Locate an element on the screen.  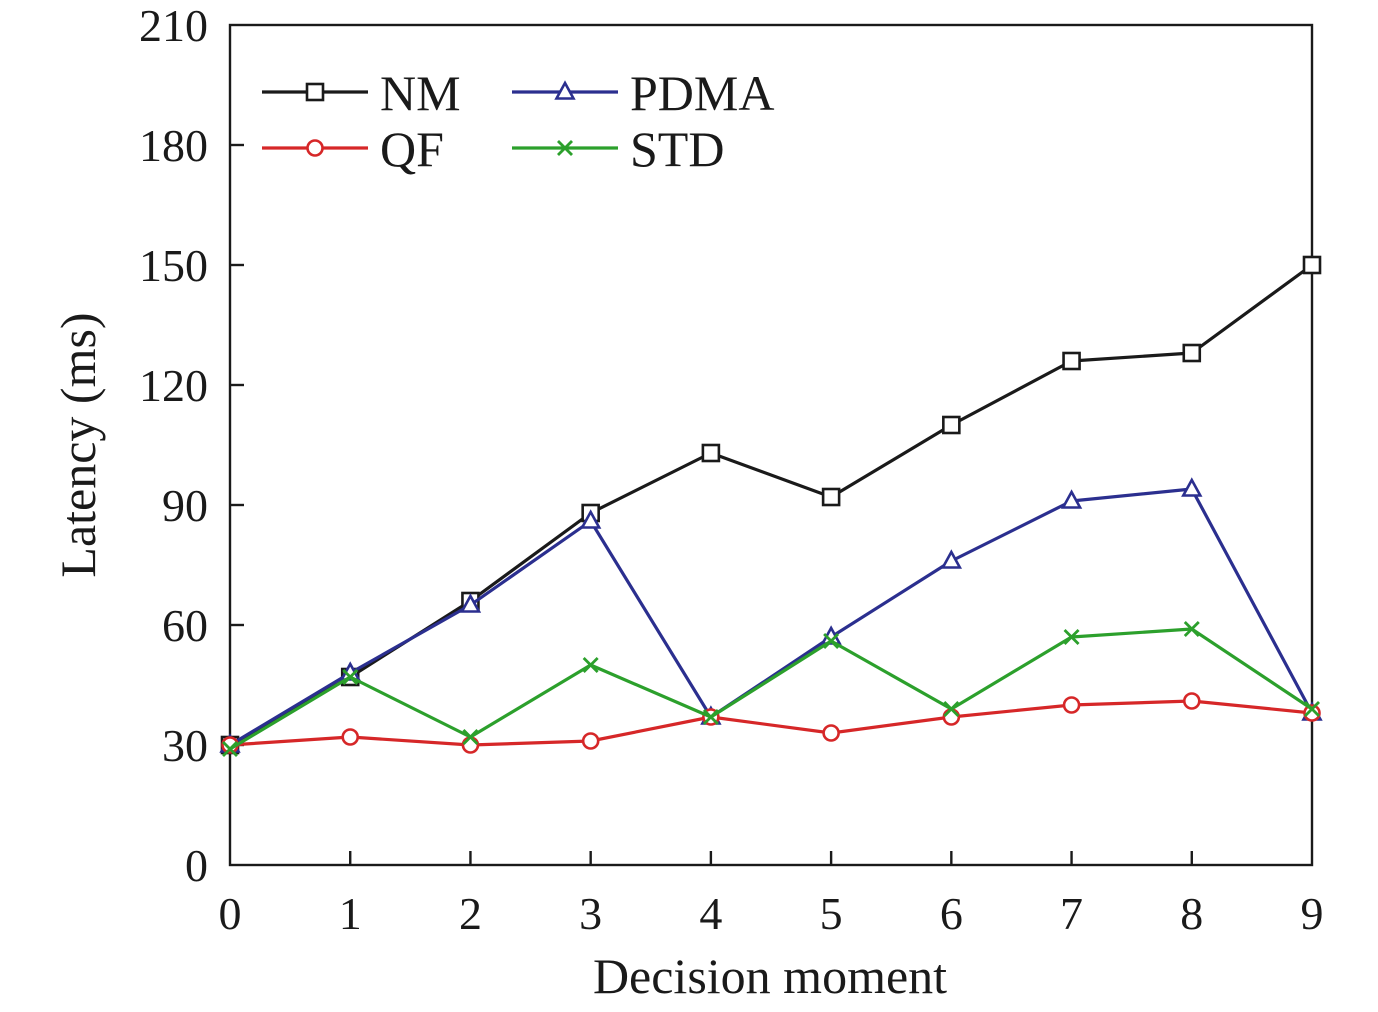
y-axis: 0 30 60 90 120 150 180 210 is located at coordinates (191, 445).